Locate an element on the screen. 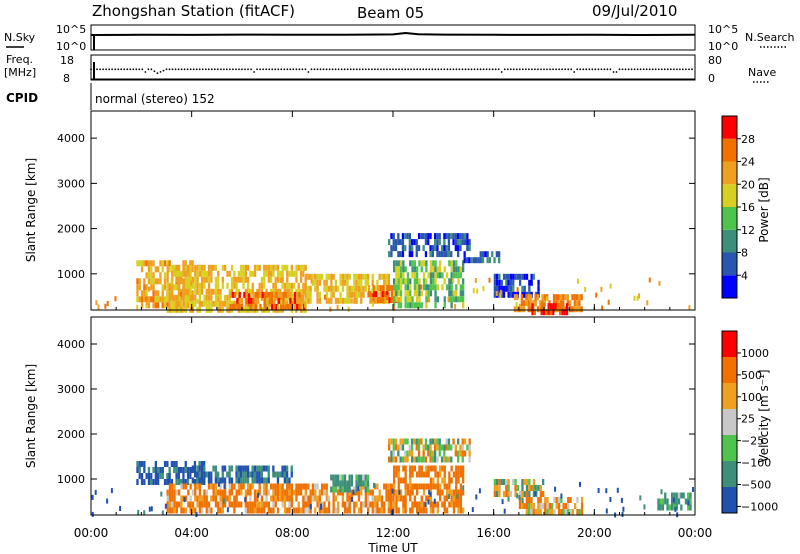 The image size is (800, 554). cpid-label: CPID is located at coordinates (22, 98).